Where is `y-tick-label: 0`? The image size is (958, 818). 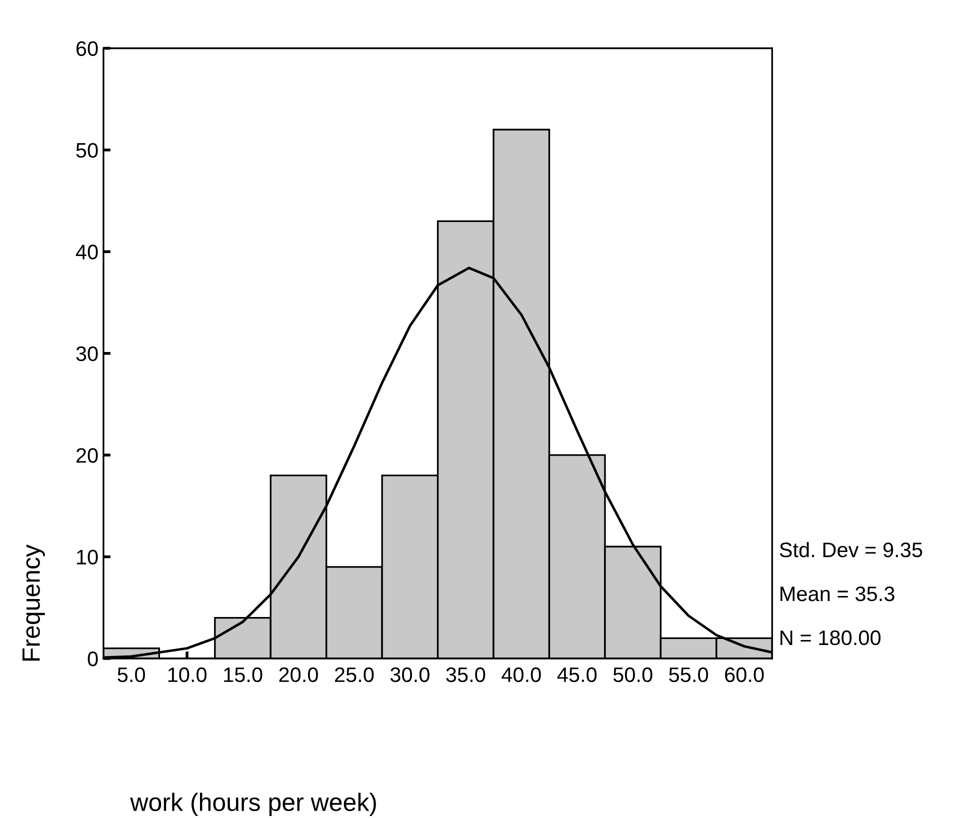
y-tick-label: 0 is located at coordinates (93, 658).